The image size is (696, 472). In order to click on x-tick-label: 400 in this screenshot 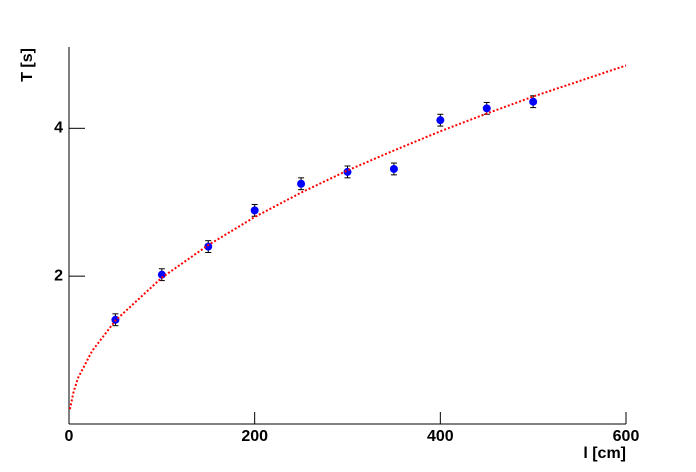, I will do `click(440, 436)`.